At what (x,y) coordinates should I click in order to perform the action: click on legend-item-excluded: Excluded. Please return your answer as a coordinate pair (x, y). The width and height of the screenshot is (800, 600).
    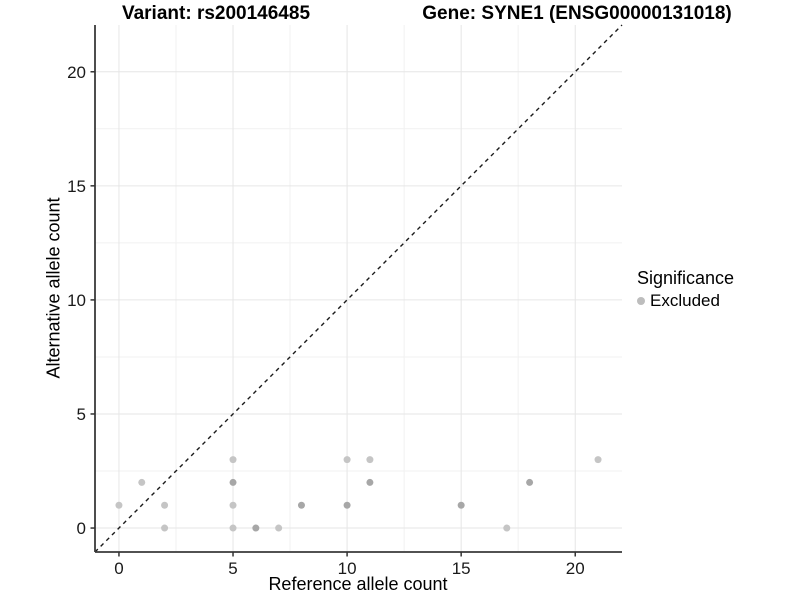
    Looking at the image, I should click on (685, 300).